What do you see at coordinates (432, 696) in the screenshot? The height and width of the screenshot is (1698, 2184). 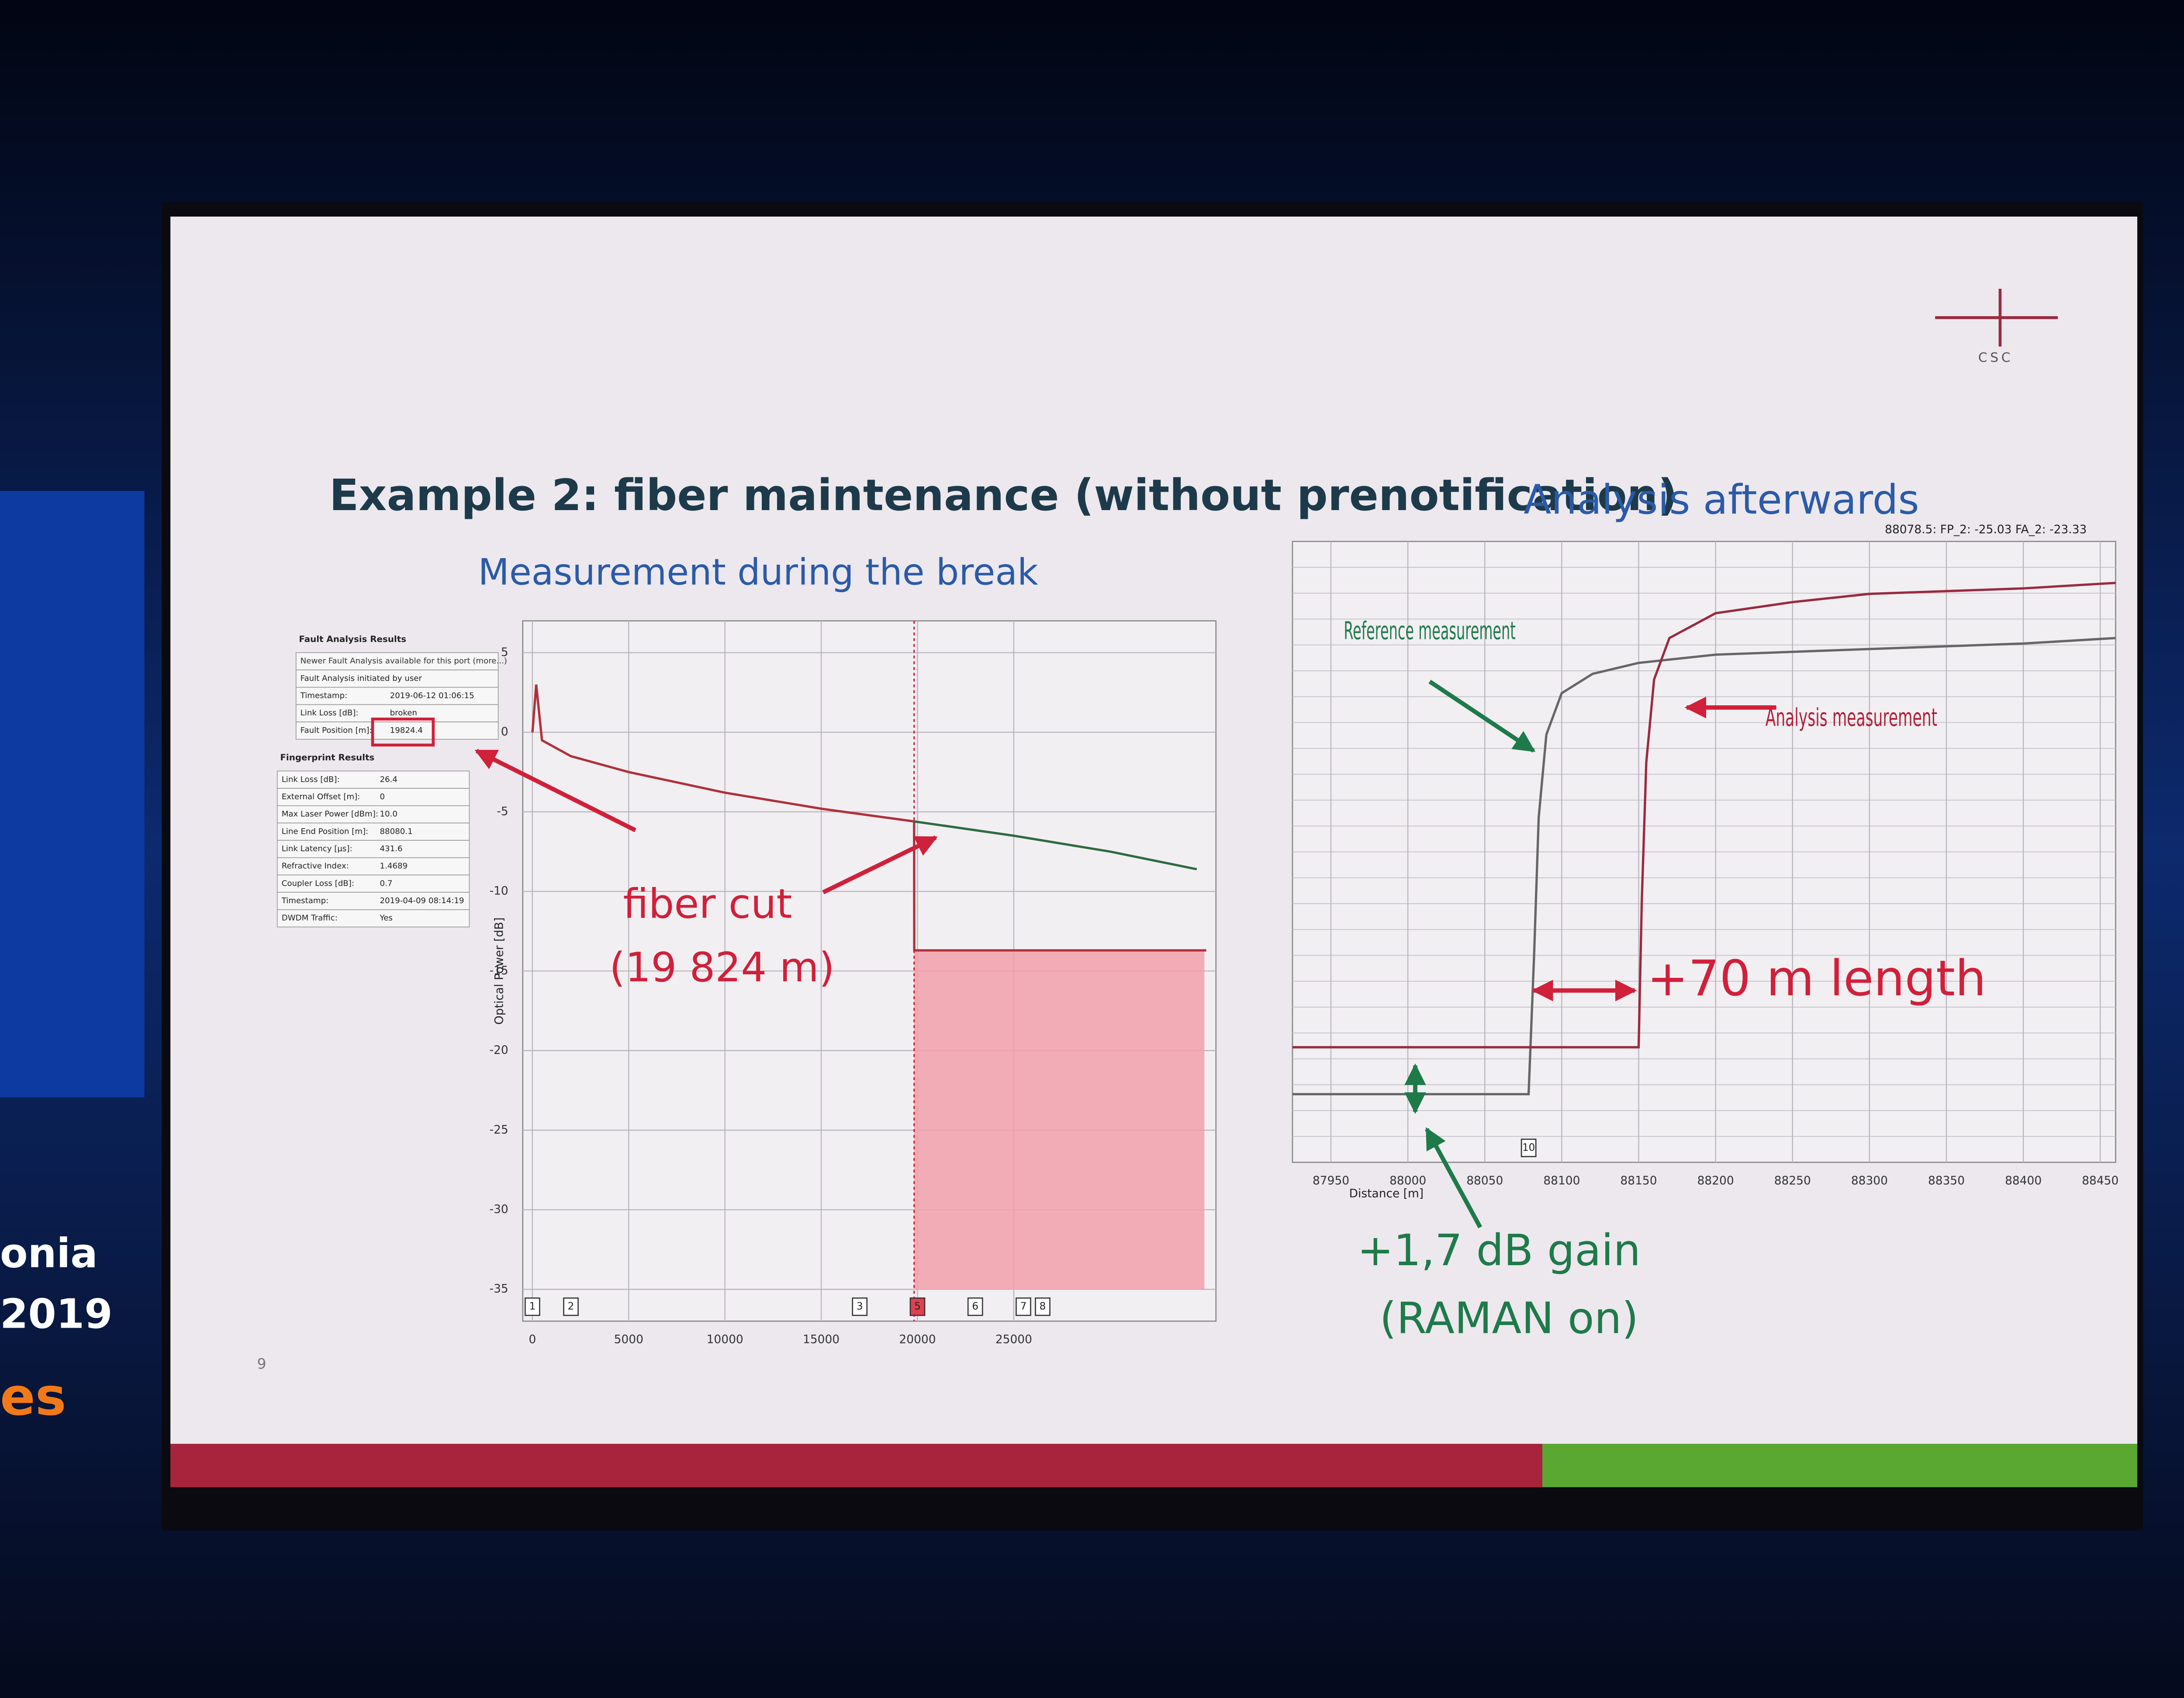 I see `table-cell: 2019-06-12 01:06:15` at bounding box center [432, 696].